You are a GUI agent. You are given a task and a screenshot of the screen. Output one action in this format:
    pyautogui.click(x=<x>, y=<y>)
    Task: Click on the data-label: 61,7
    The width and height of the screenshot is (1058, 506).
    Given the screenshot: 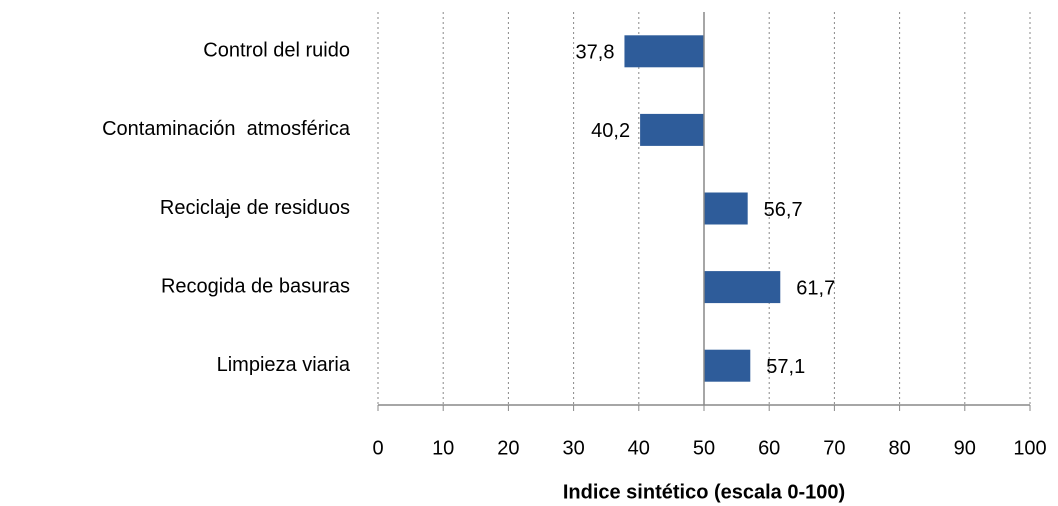 What is the action you would take?
    pyautogui.click(x=815, y=288)
    